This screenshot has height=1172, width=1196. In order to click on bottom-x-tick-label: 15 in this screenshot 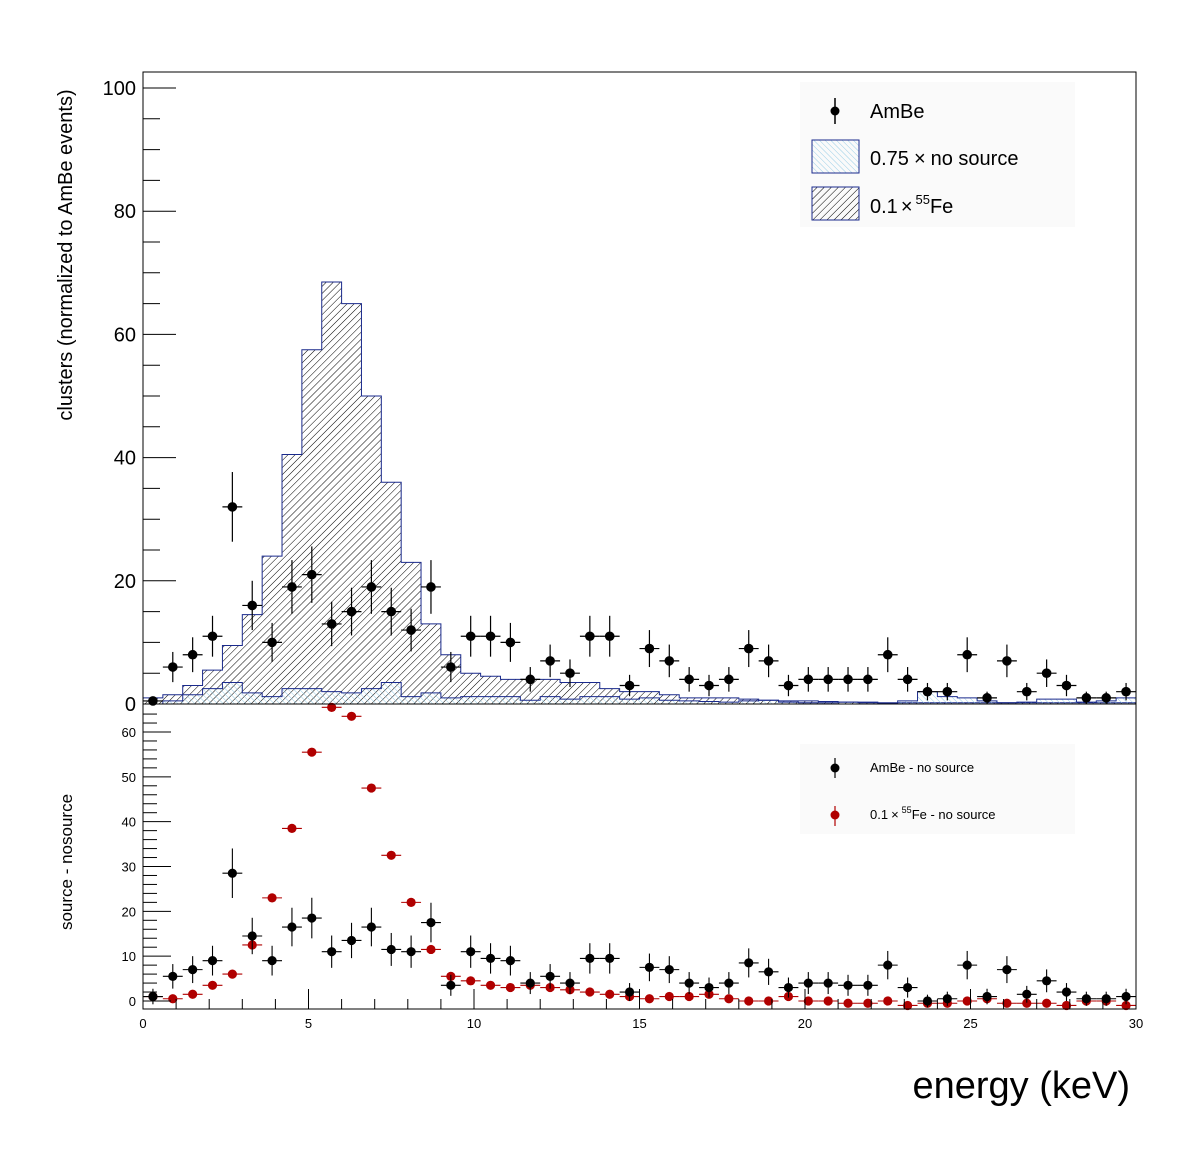, I will do `click(639, 1023)`.